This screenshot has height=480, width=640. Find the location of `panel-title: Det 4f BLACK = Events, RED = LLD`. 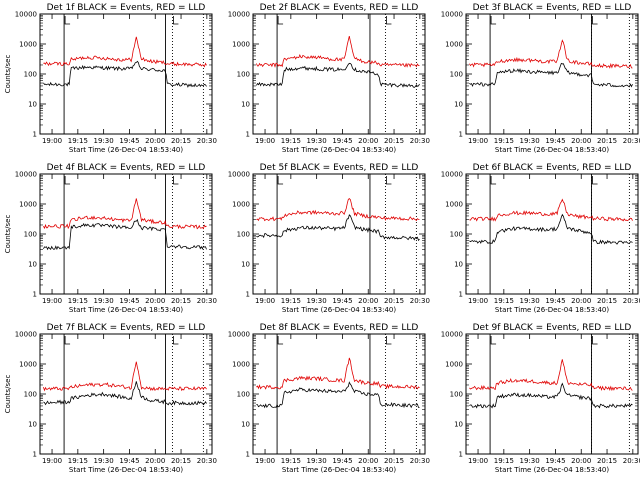

panel-title: Det 4f BLACK = Events, RED = LLD is located at coordinates (126, 168).